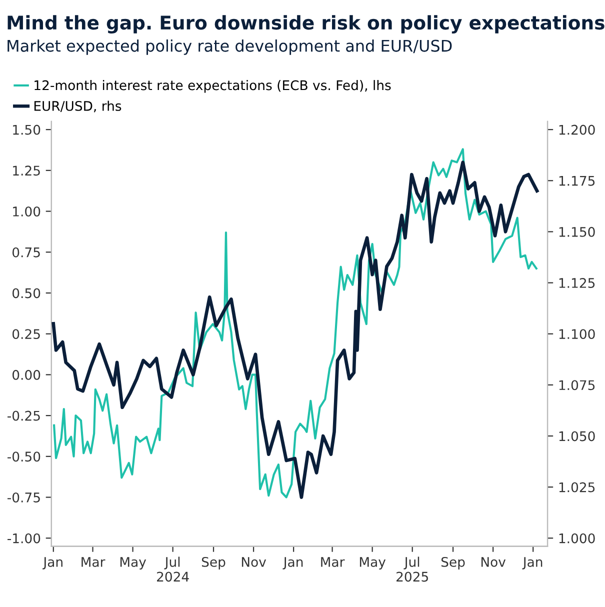  I want to click on x-tick-label: Jul 2024, so click(173, 569).